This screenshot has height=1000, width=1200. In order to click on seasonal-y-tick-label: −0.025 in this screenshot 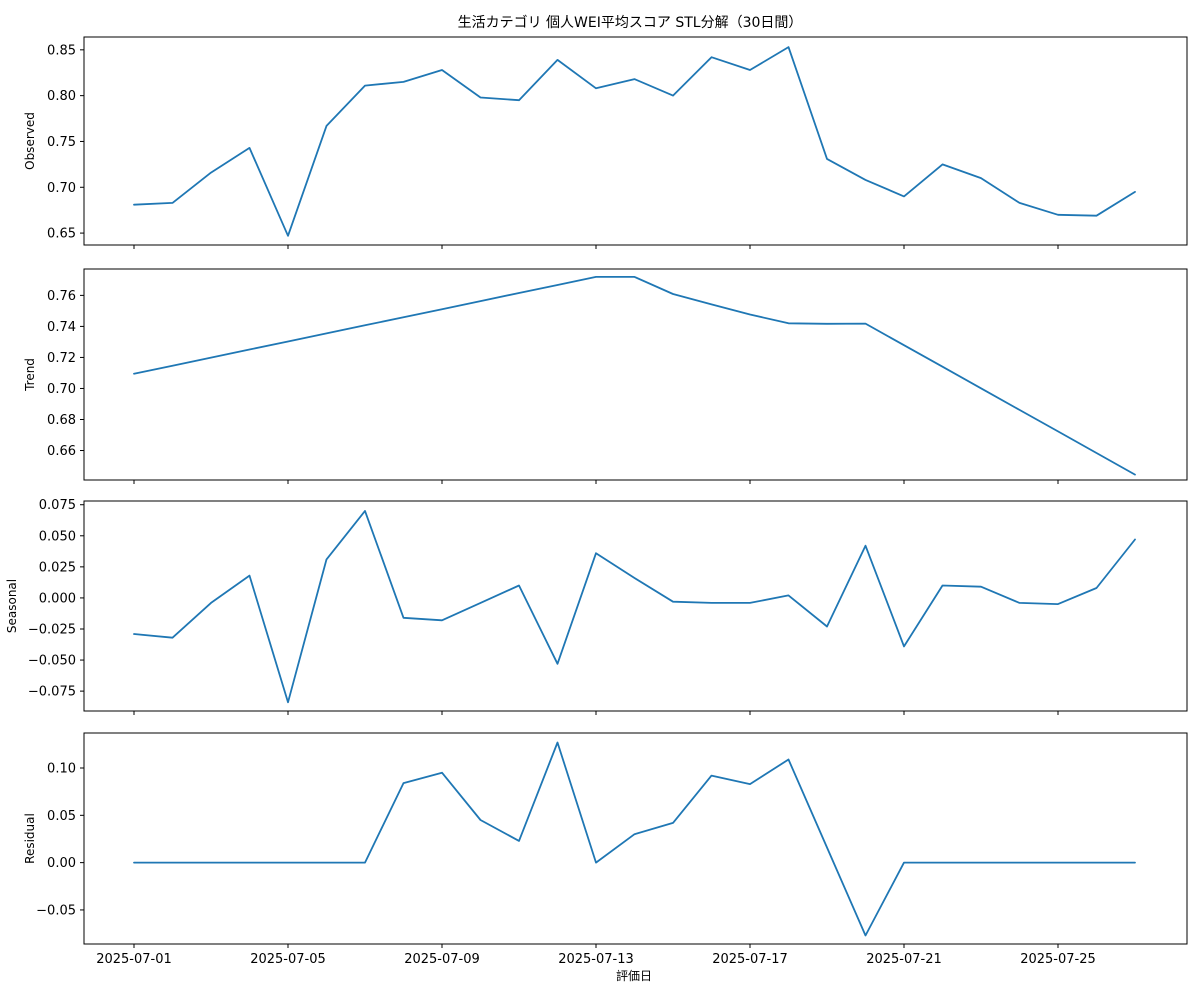, I will do `click(52, 629)`.